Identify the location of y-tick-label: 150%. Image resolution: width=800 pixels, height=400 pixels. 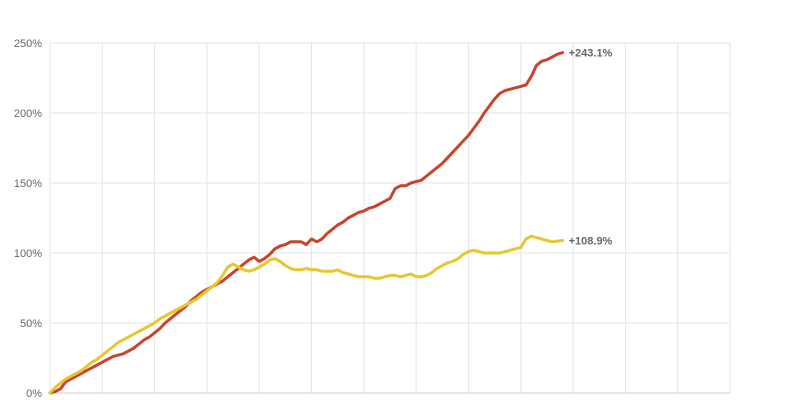
(28, 184).